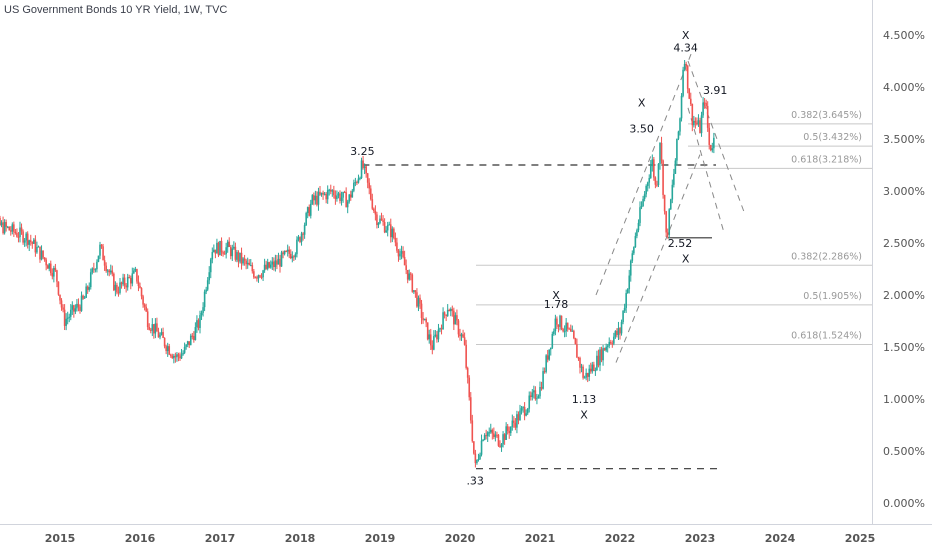 This screenshot has width=932, height=556. I want to click on fib-label: 0.382(3.645%), so click(826, 115).